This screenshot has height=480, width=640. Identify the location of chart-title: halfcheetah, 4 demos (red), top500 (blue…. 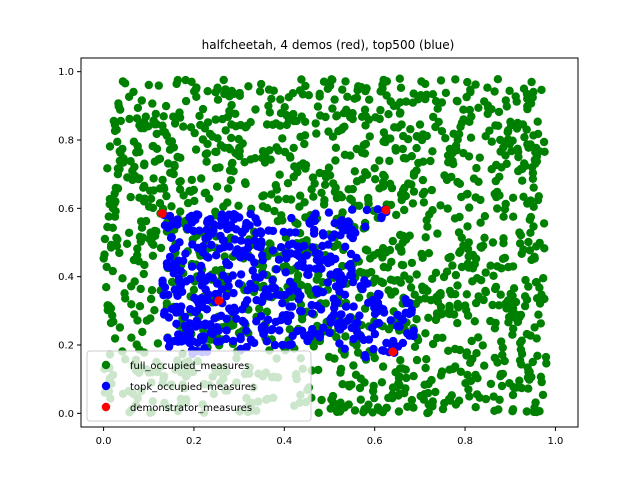
(328, 45).